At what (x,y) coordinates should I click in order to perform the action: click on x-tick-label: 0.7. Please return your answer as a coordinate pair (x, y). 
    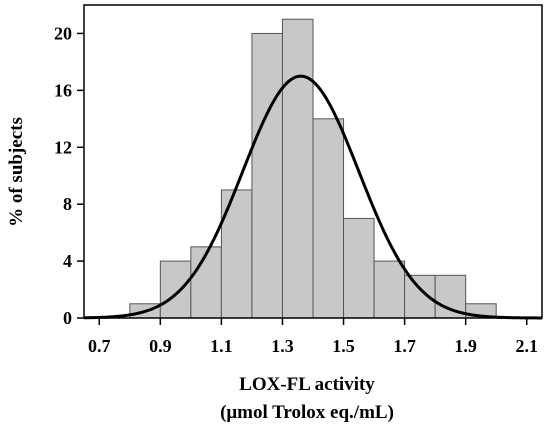
    Looking at the image, I should click on (99, 346).